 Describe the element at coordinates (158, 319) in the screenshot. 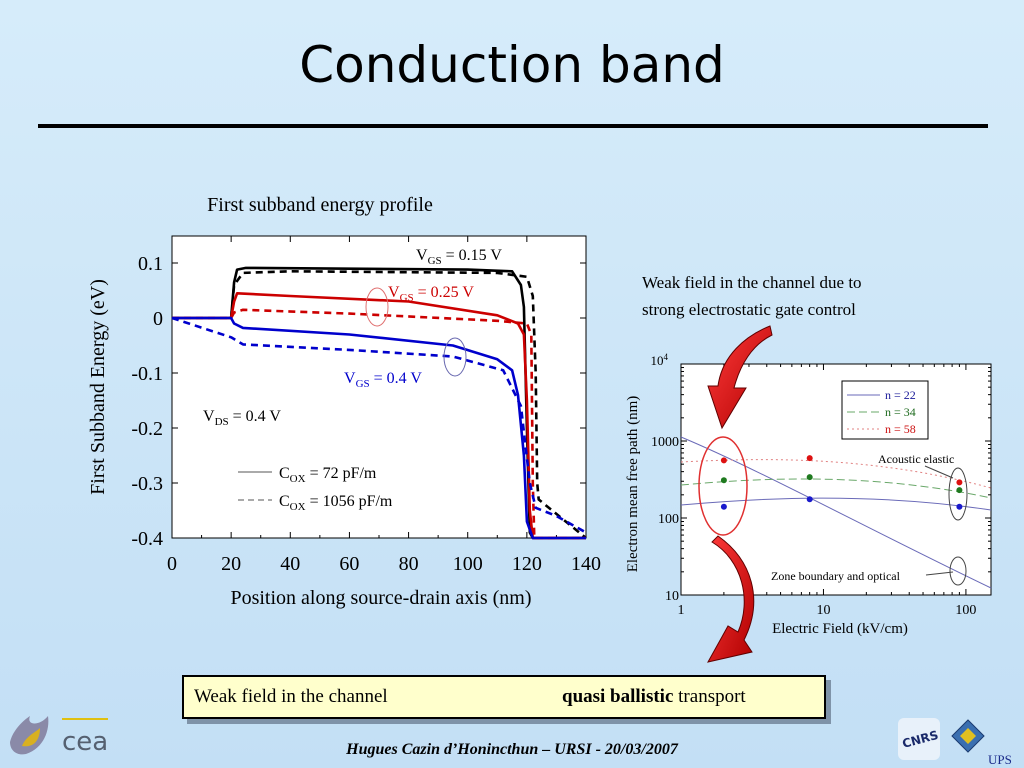

I see `chart1-y-tick-label: 0` at that location.